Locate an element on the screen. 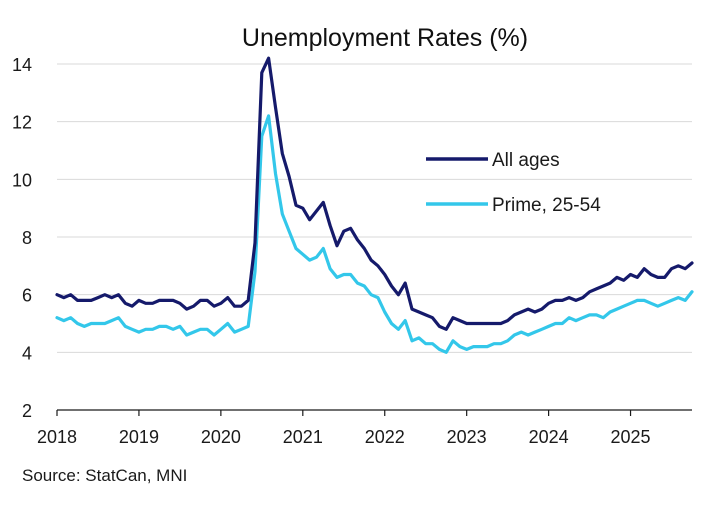 This screenshot has height=506, width=715. legend: All ages Prime, 25-54 is located at coordinates (513, 183).